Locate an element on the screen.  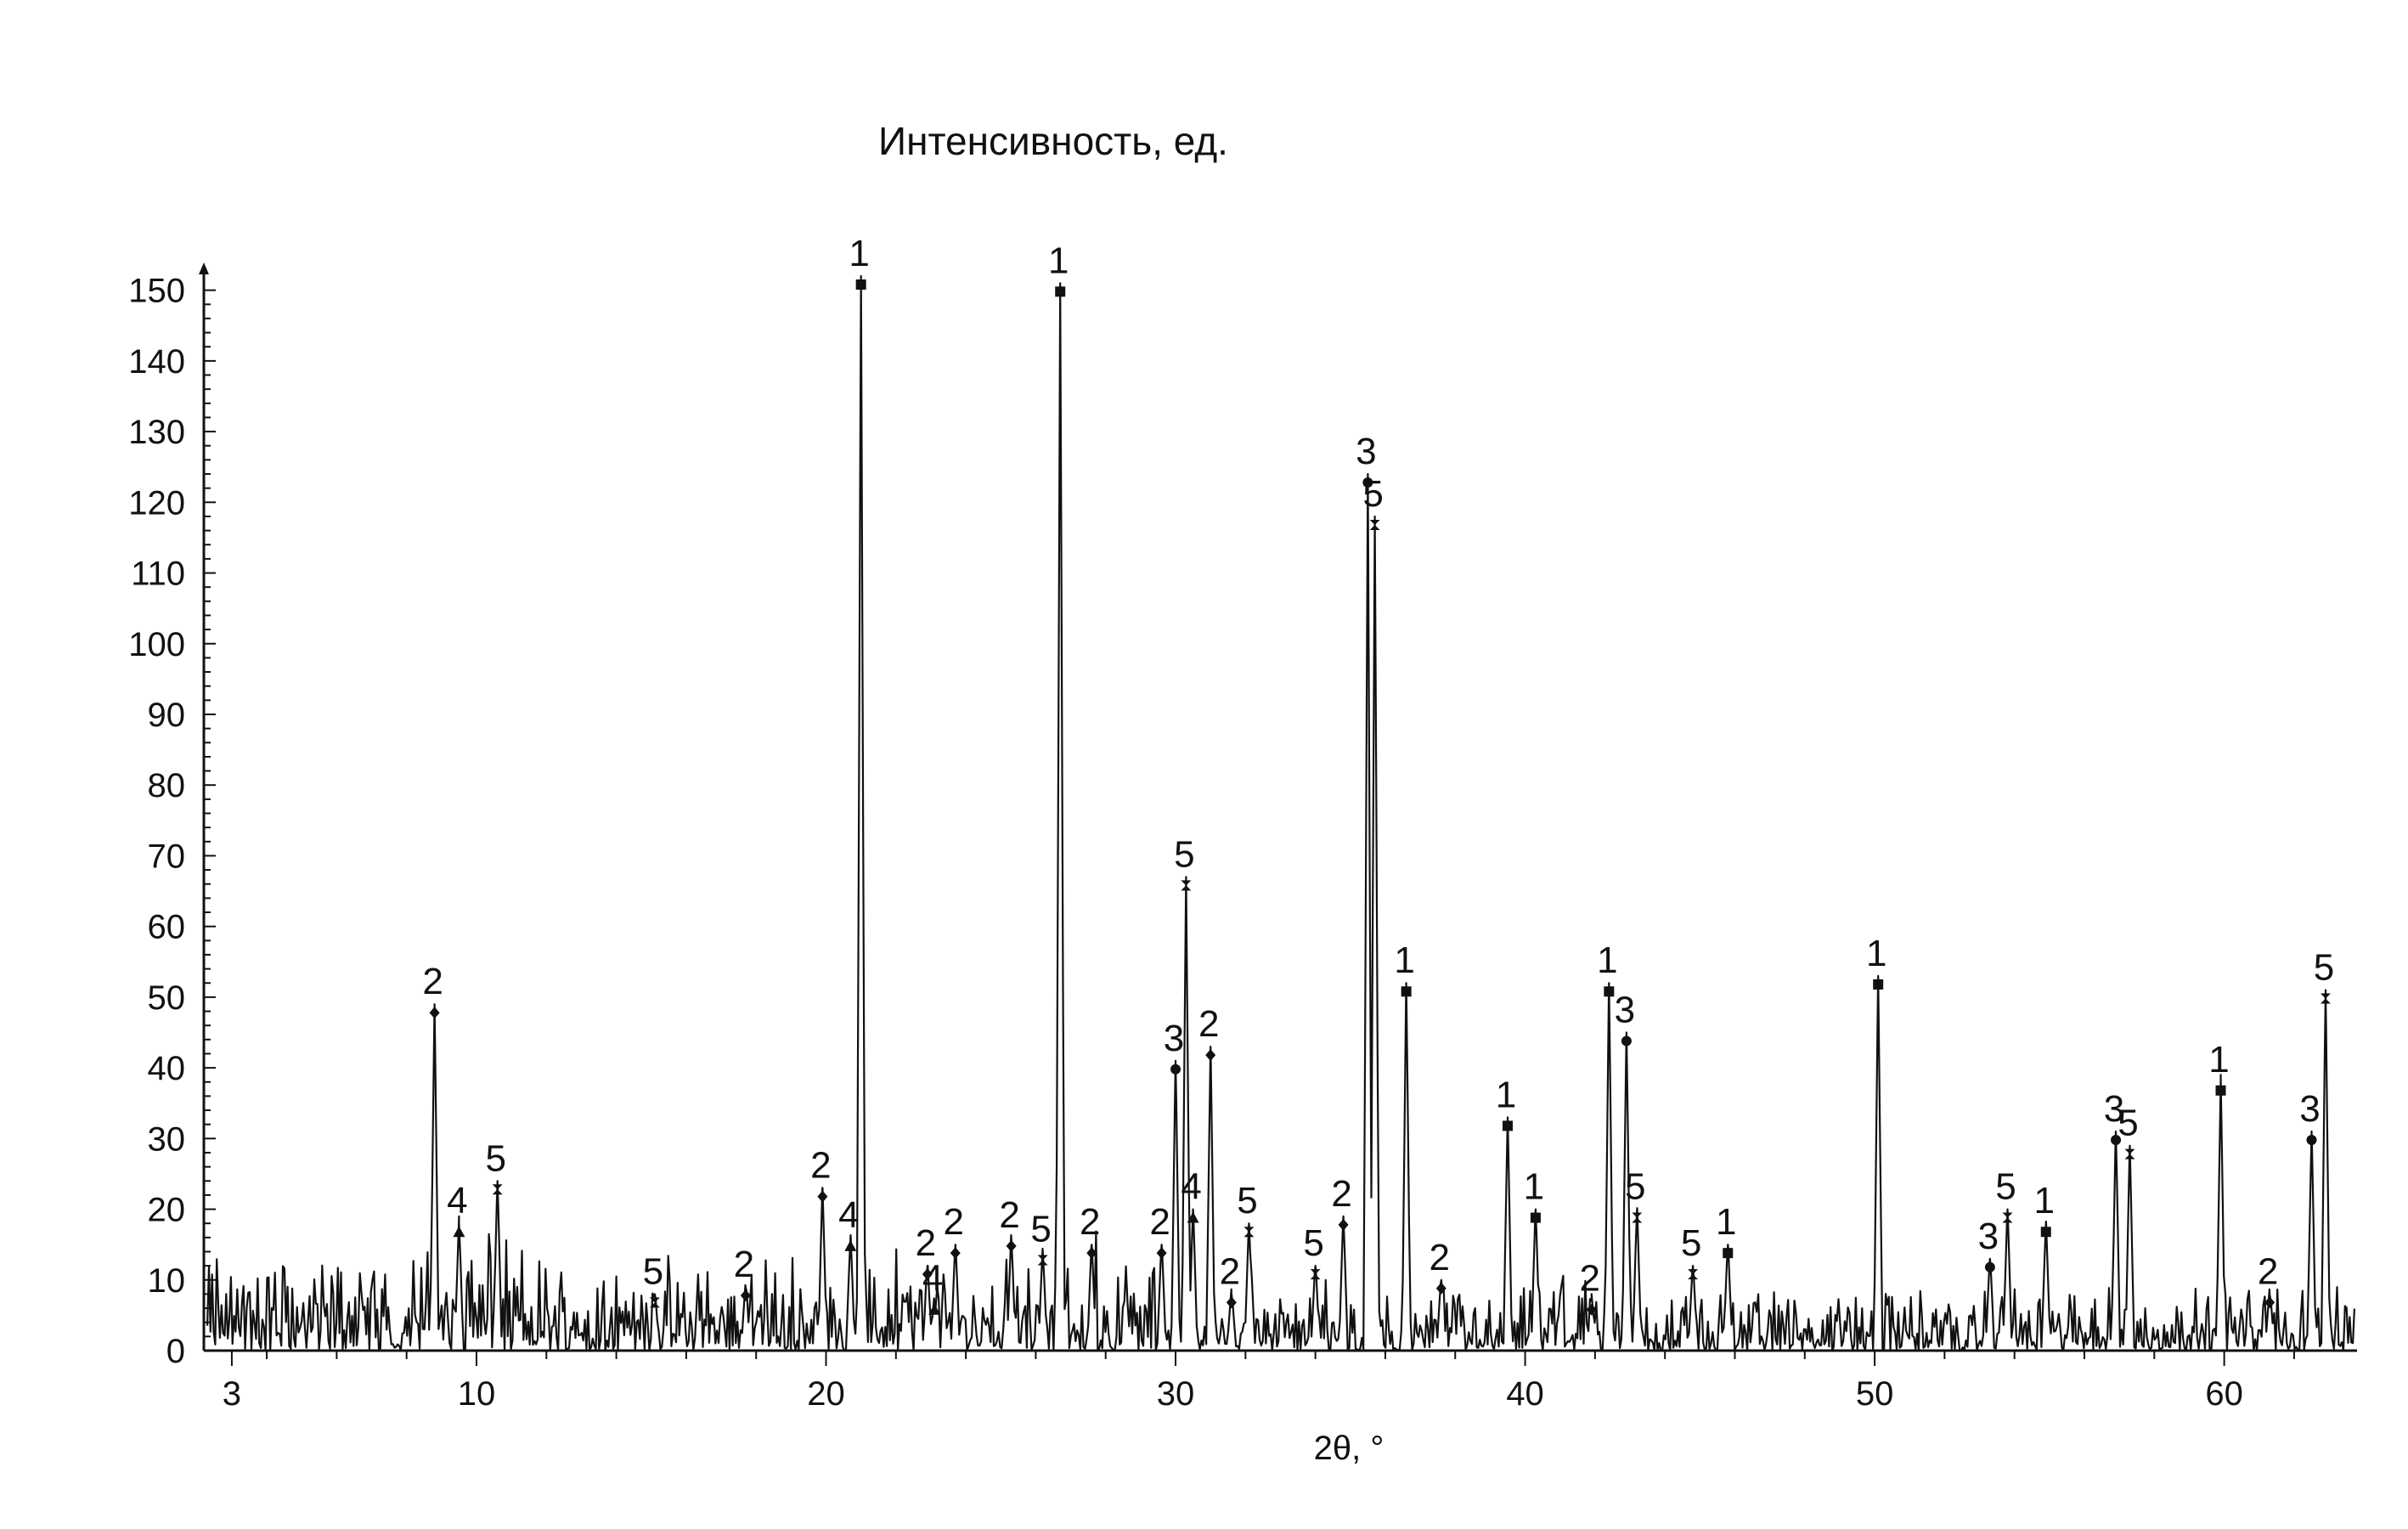
y-axis-arrow is located at coordinates (204, 268).